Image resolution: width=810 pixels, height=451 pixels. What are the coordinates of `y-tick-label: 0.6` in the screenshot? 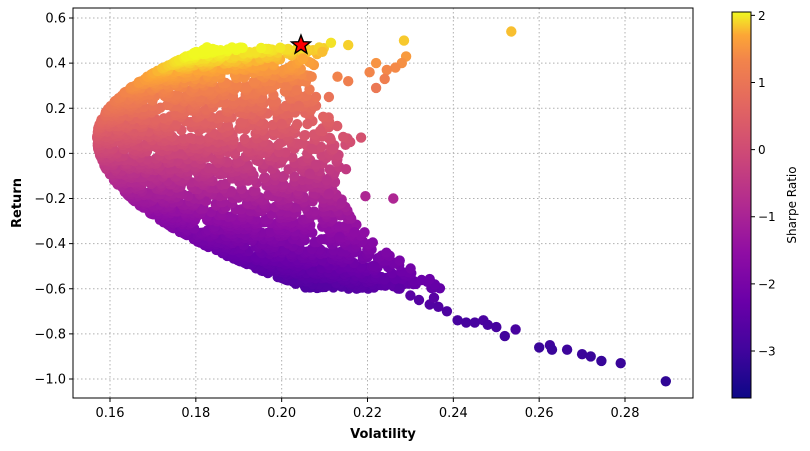 It's located at (55, 19).